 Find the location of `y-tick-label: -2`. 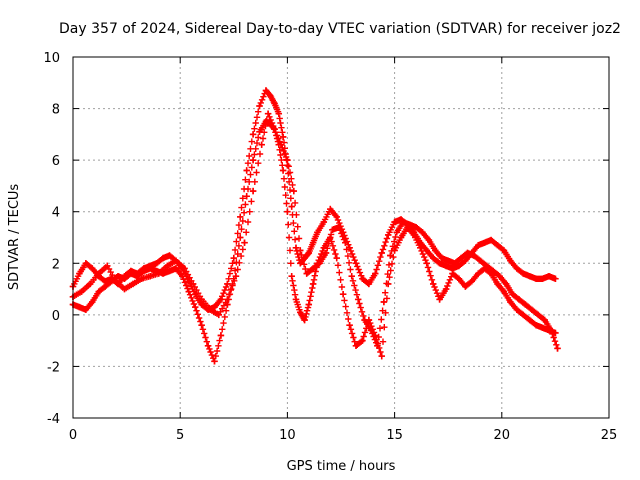

y-tick-label: -2 is located at coordinates (53, 367).